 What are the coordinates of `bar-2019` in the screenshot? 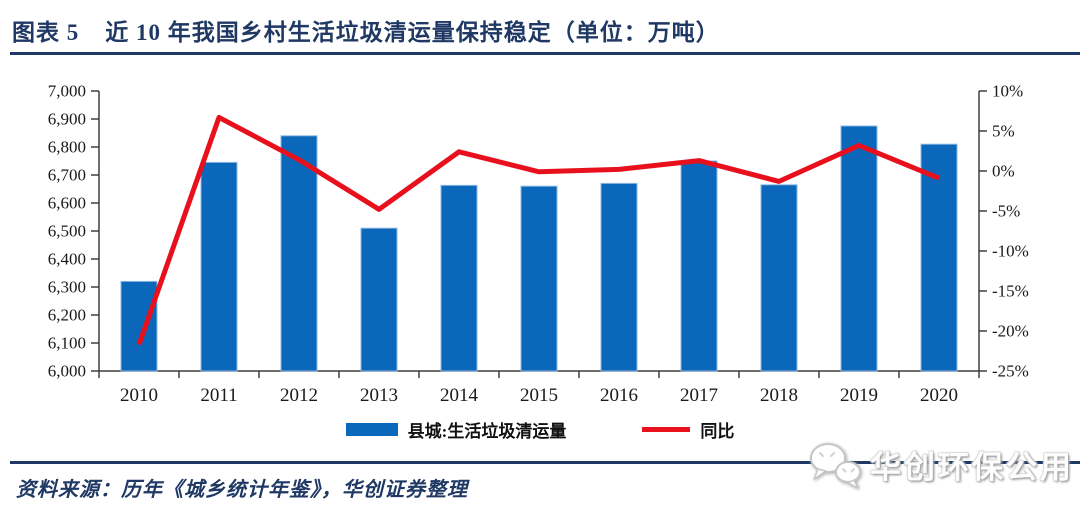 It's located at (859, 248).